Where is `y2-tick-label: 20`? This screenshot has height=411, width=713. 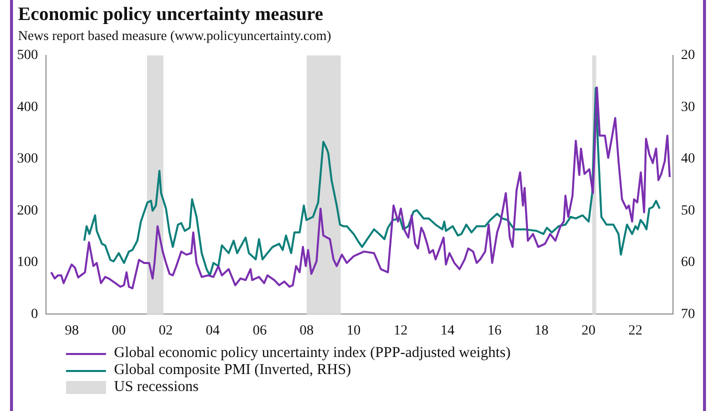 y2-tick-label: 20 is located at coordinates (688, 56).